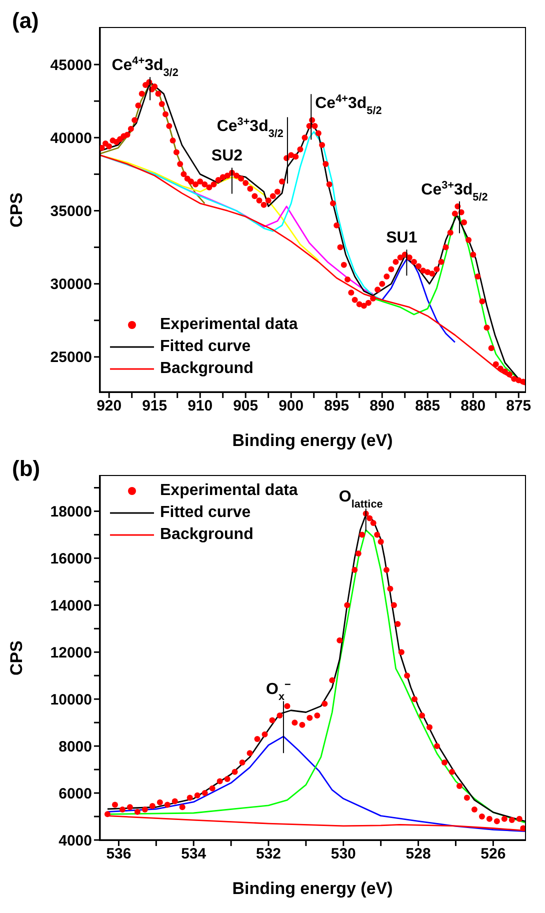 This screenshot has width=545, height=913. Describe the element at coordinates (337, 406) in the screenshot. I see `x-tick-label: 895` at that location.